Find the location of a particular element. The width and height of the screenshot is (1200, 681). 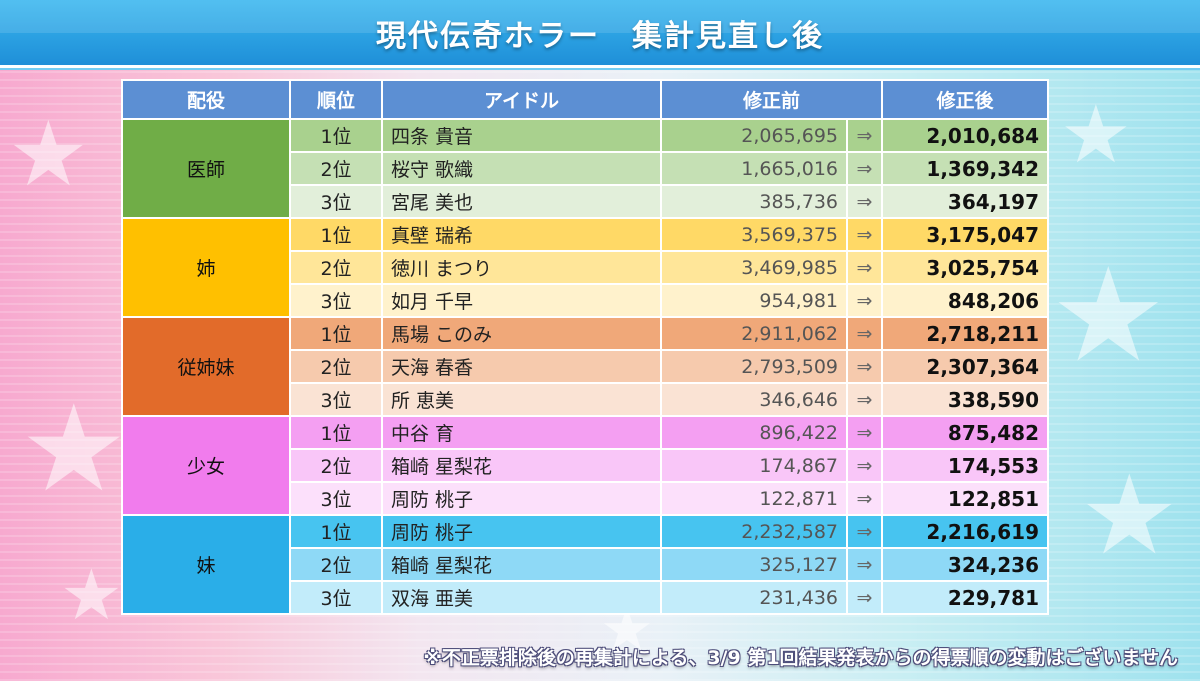

header-idol: アイドル is located at coordinates (521, 99).